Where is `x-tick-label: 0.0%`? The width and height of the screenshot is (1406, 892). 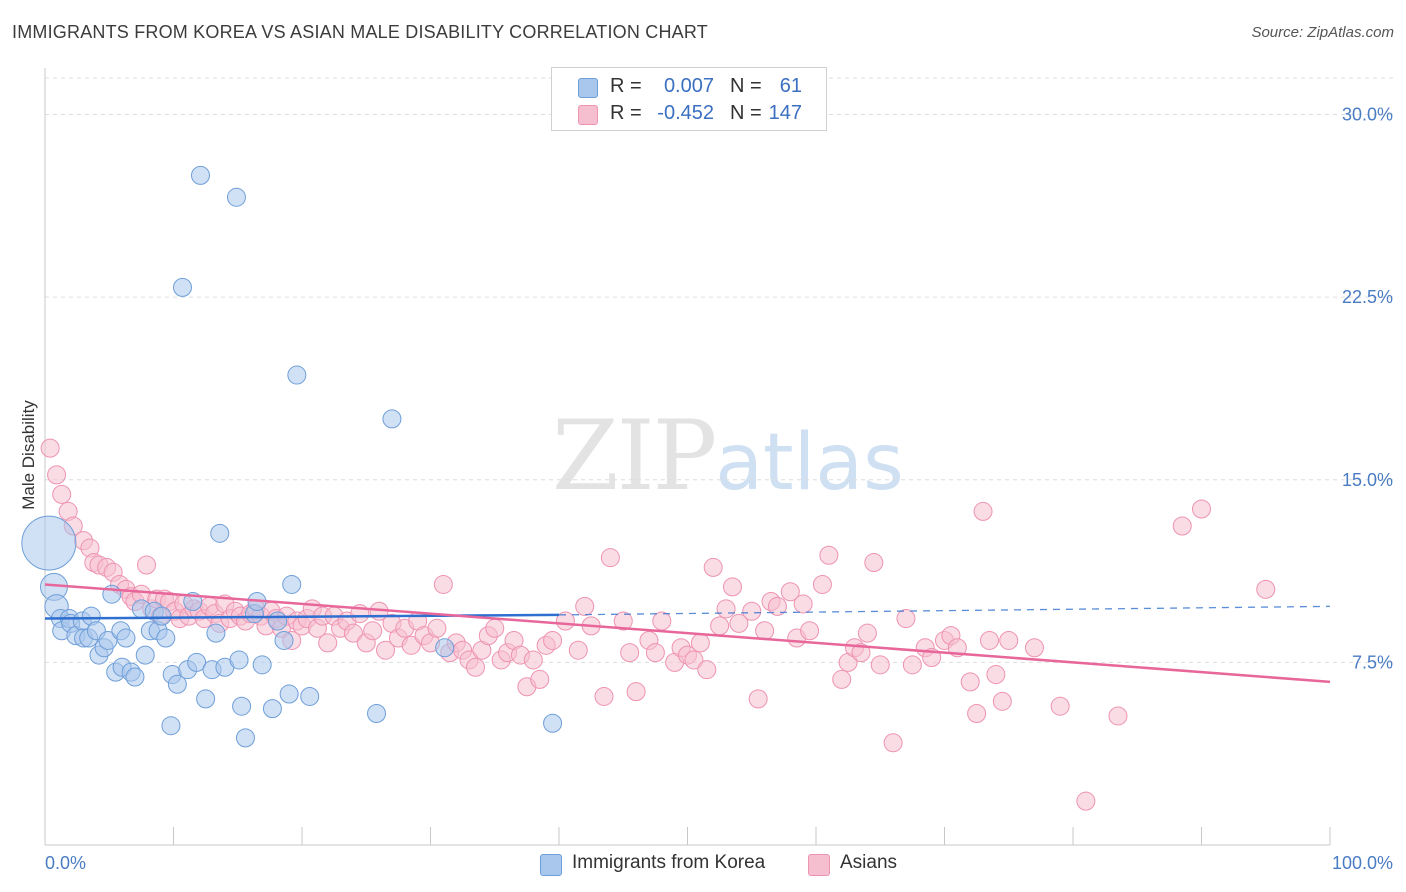
x-tick-label: 0.0% is located at coordinates (65, 863).